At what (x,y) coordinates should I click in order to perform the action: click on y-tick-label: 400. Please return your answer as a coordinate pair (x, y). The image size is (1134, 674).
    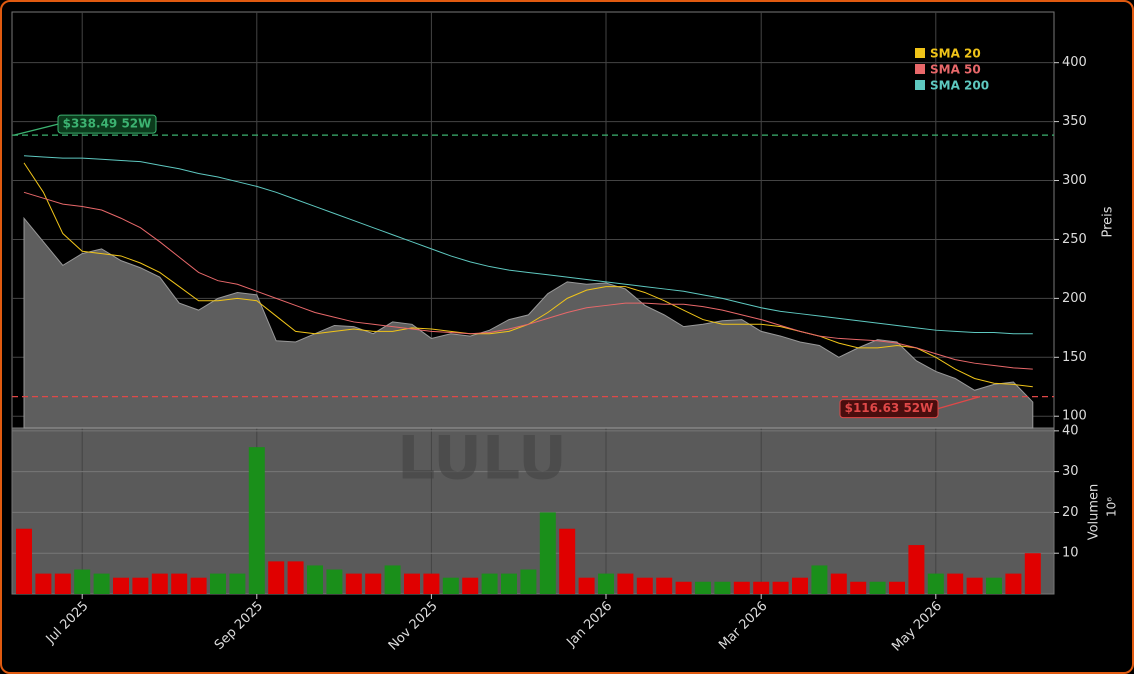
    Looking at the image, I should click on (1074, 62).